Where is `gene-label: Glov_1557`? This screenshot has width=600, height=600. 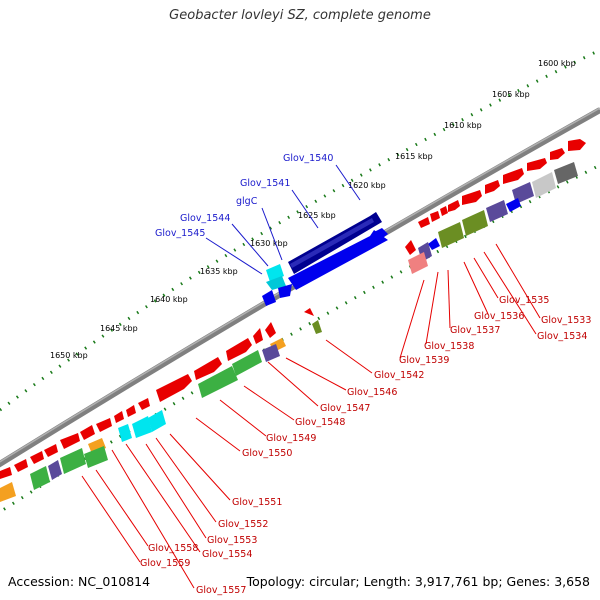 gene-label: Glov_1557 is located at coordinates (221, 590).